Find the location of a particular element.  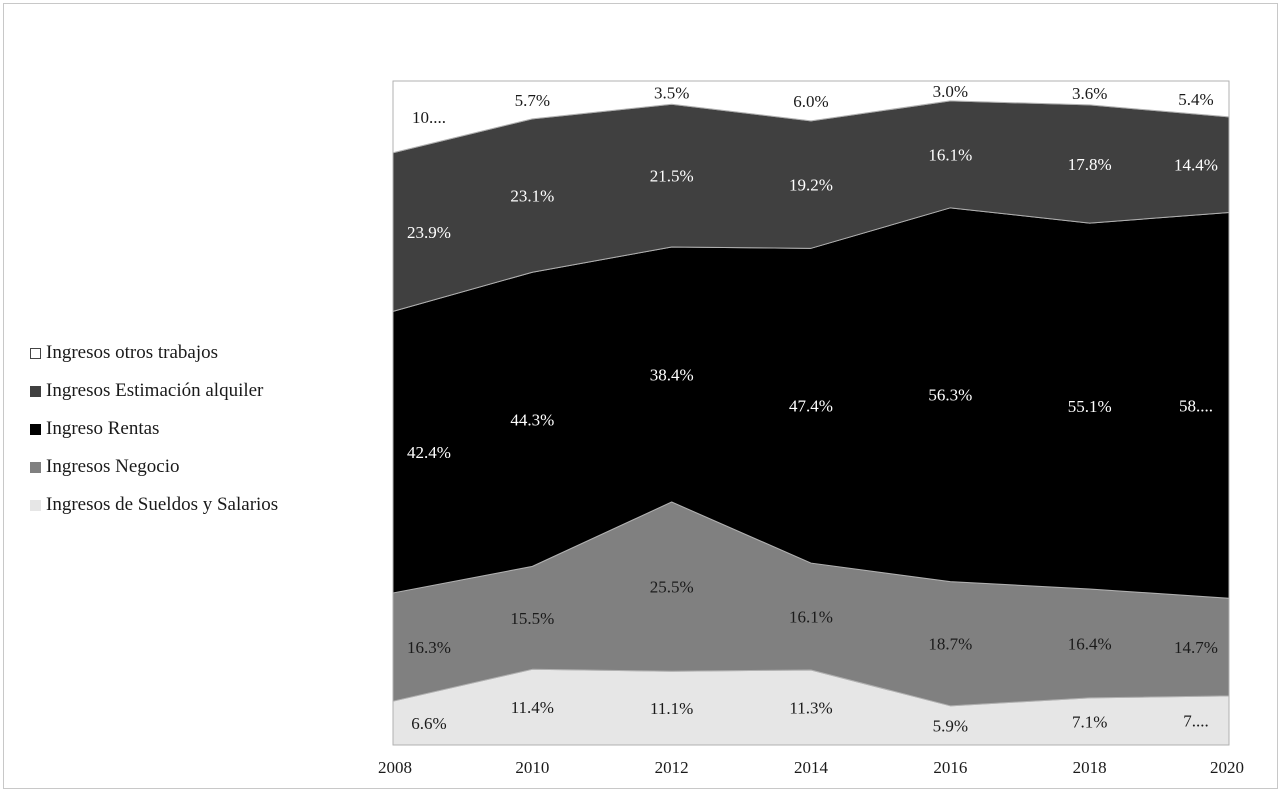

x-axis-ticks: 2008 2010 2012 2014 2016 2018 2020 is located at coordinates (811, 767).